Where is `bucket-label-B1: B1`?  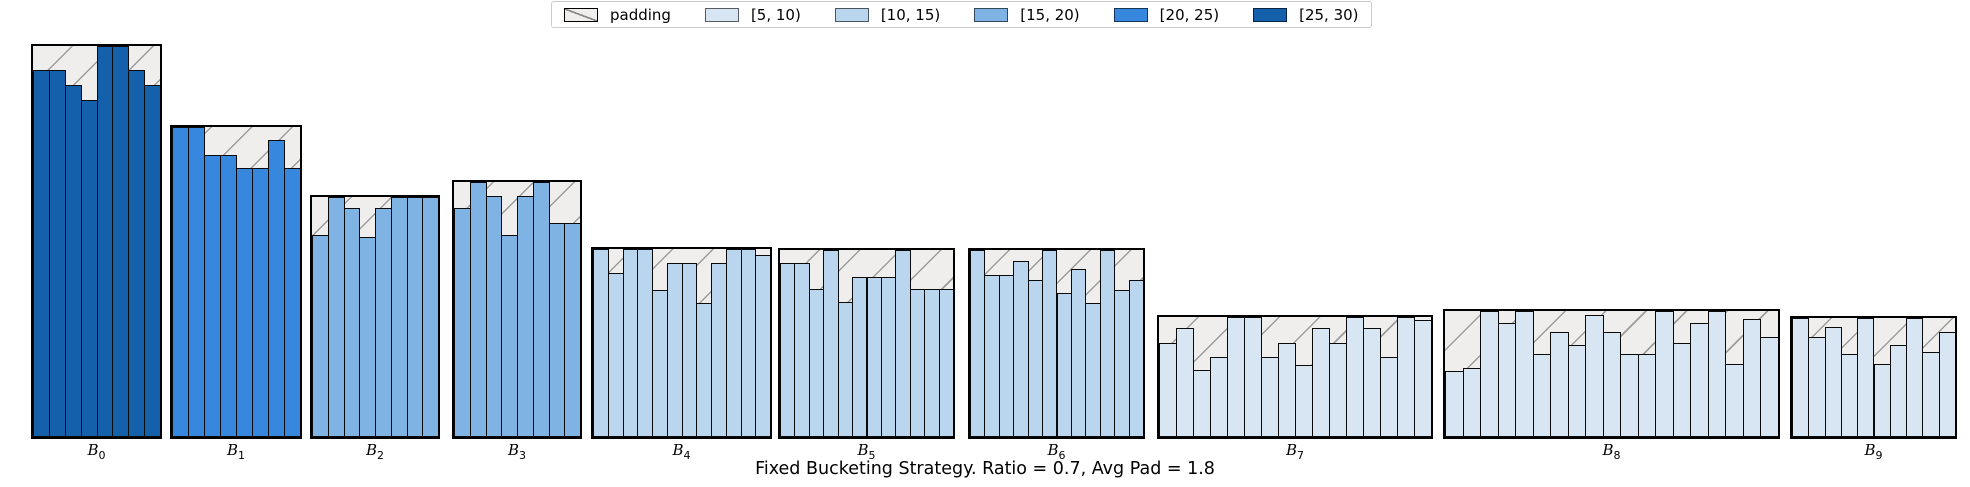 bucket-label-B1: B1 is located at coordinates (236, 453).